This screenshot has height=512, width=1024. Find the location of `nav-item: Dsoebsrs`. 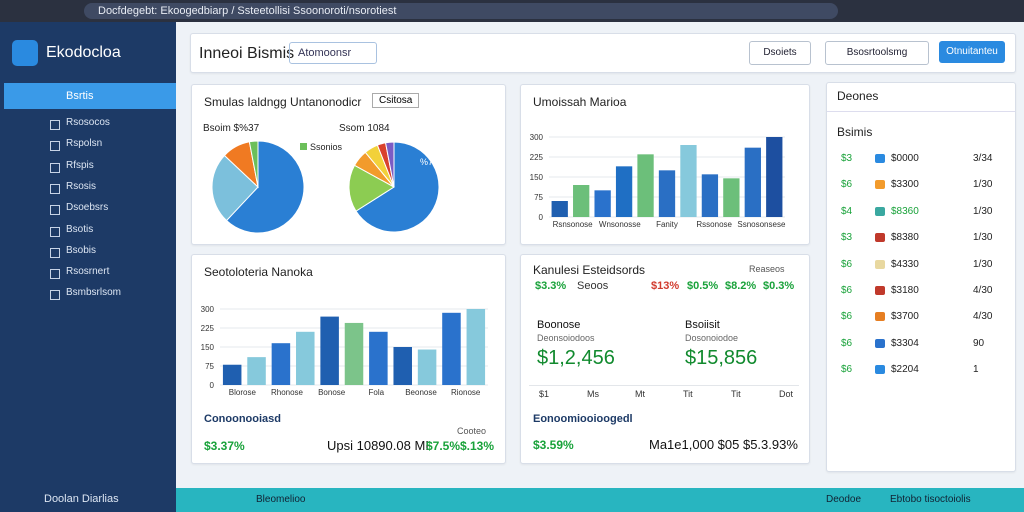

nav-item: Dsoebsrs is located at coordinates (87, 208).